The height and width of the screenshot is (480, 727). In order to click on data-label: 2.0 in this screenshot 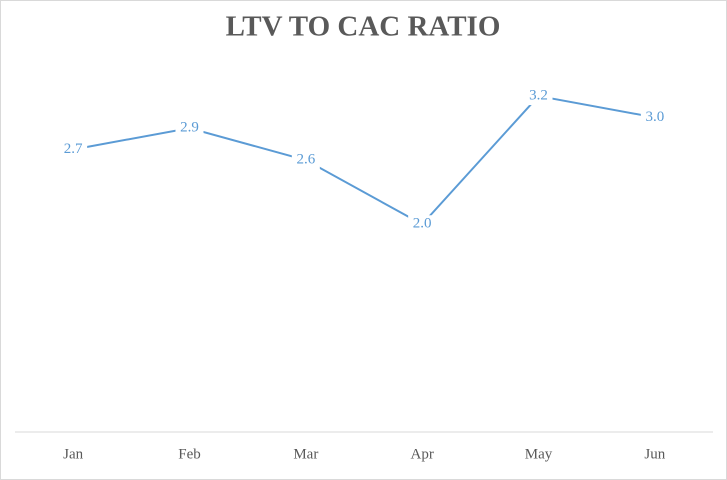, I will do `click(422, 224)`.